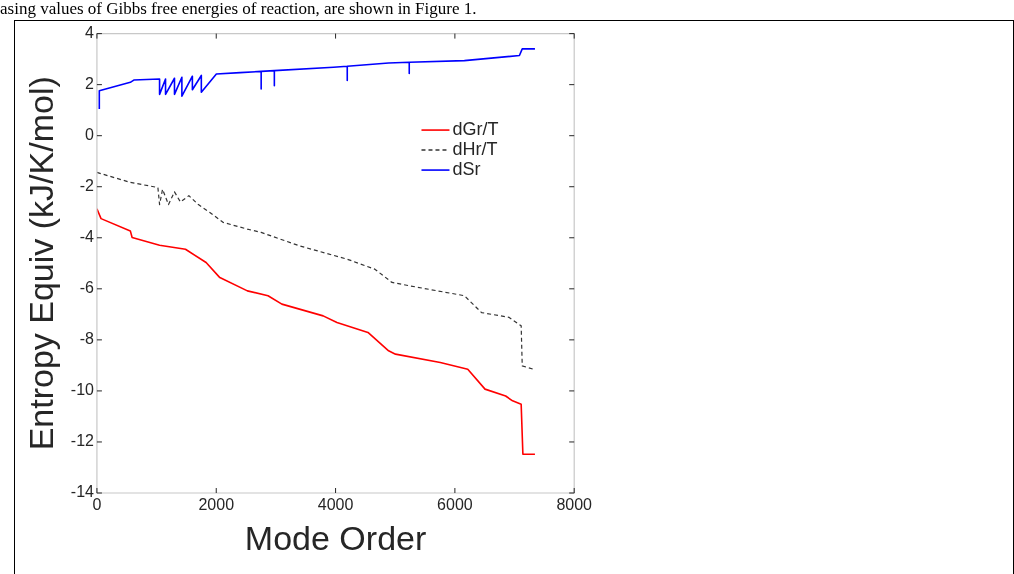 The height and width of the screenshot is (574, 1014). I want to click on x-axis-title: Mode Order, so click(335, 537).